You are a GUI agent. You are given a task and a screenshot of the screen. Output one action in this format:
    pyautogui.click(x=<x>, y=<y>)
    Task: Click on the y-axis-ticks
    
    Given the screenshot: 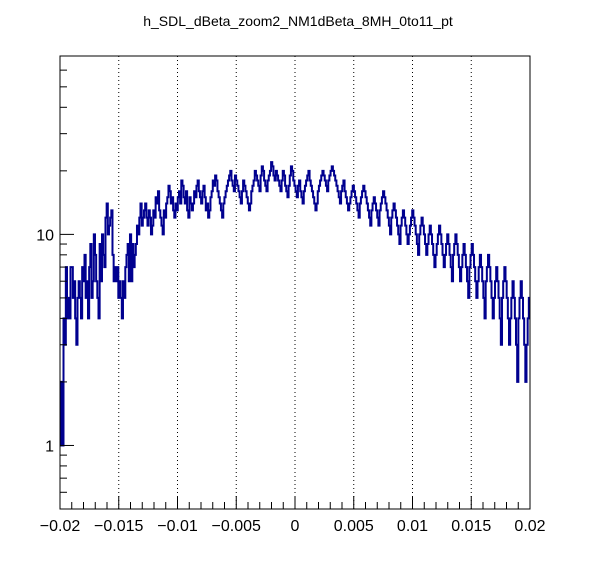 What is the action you would take?
    pyautogui.click(x=67, y=282)
    